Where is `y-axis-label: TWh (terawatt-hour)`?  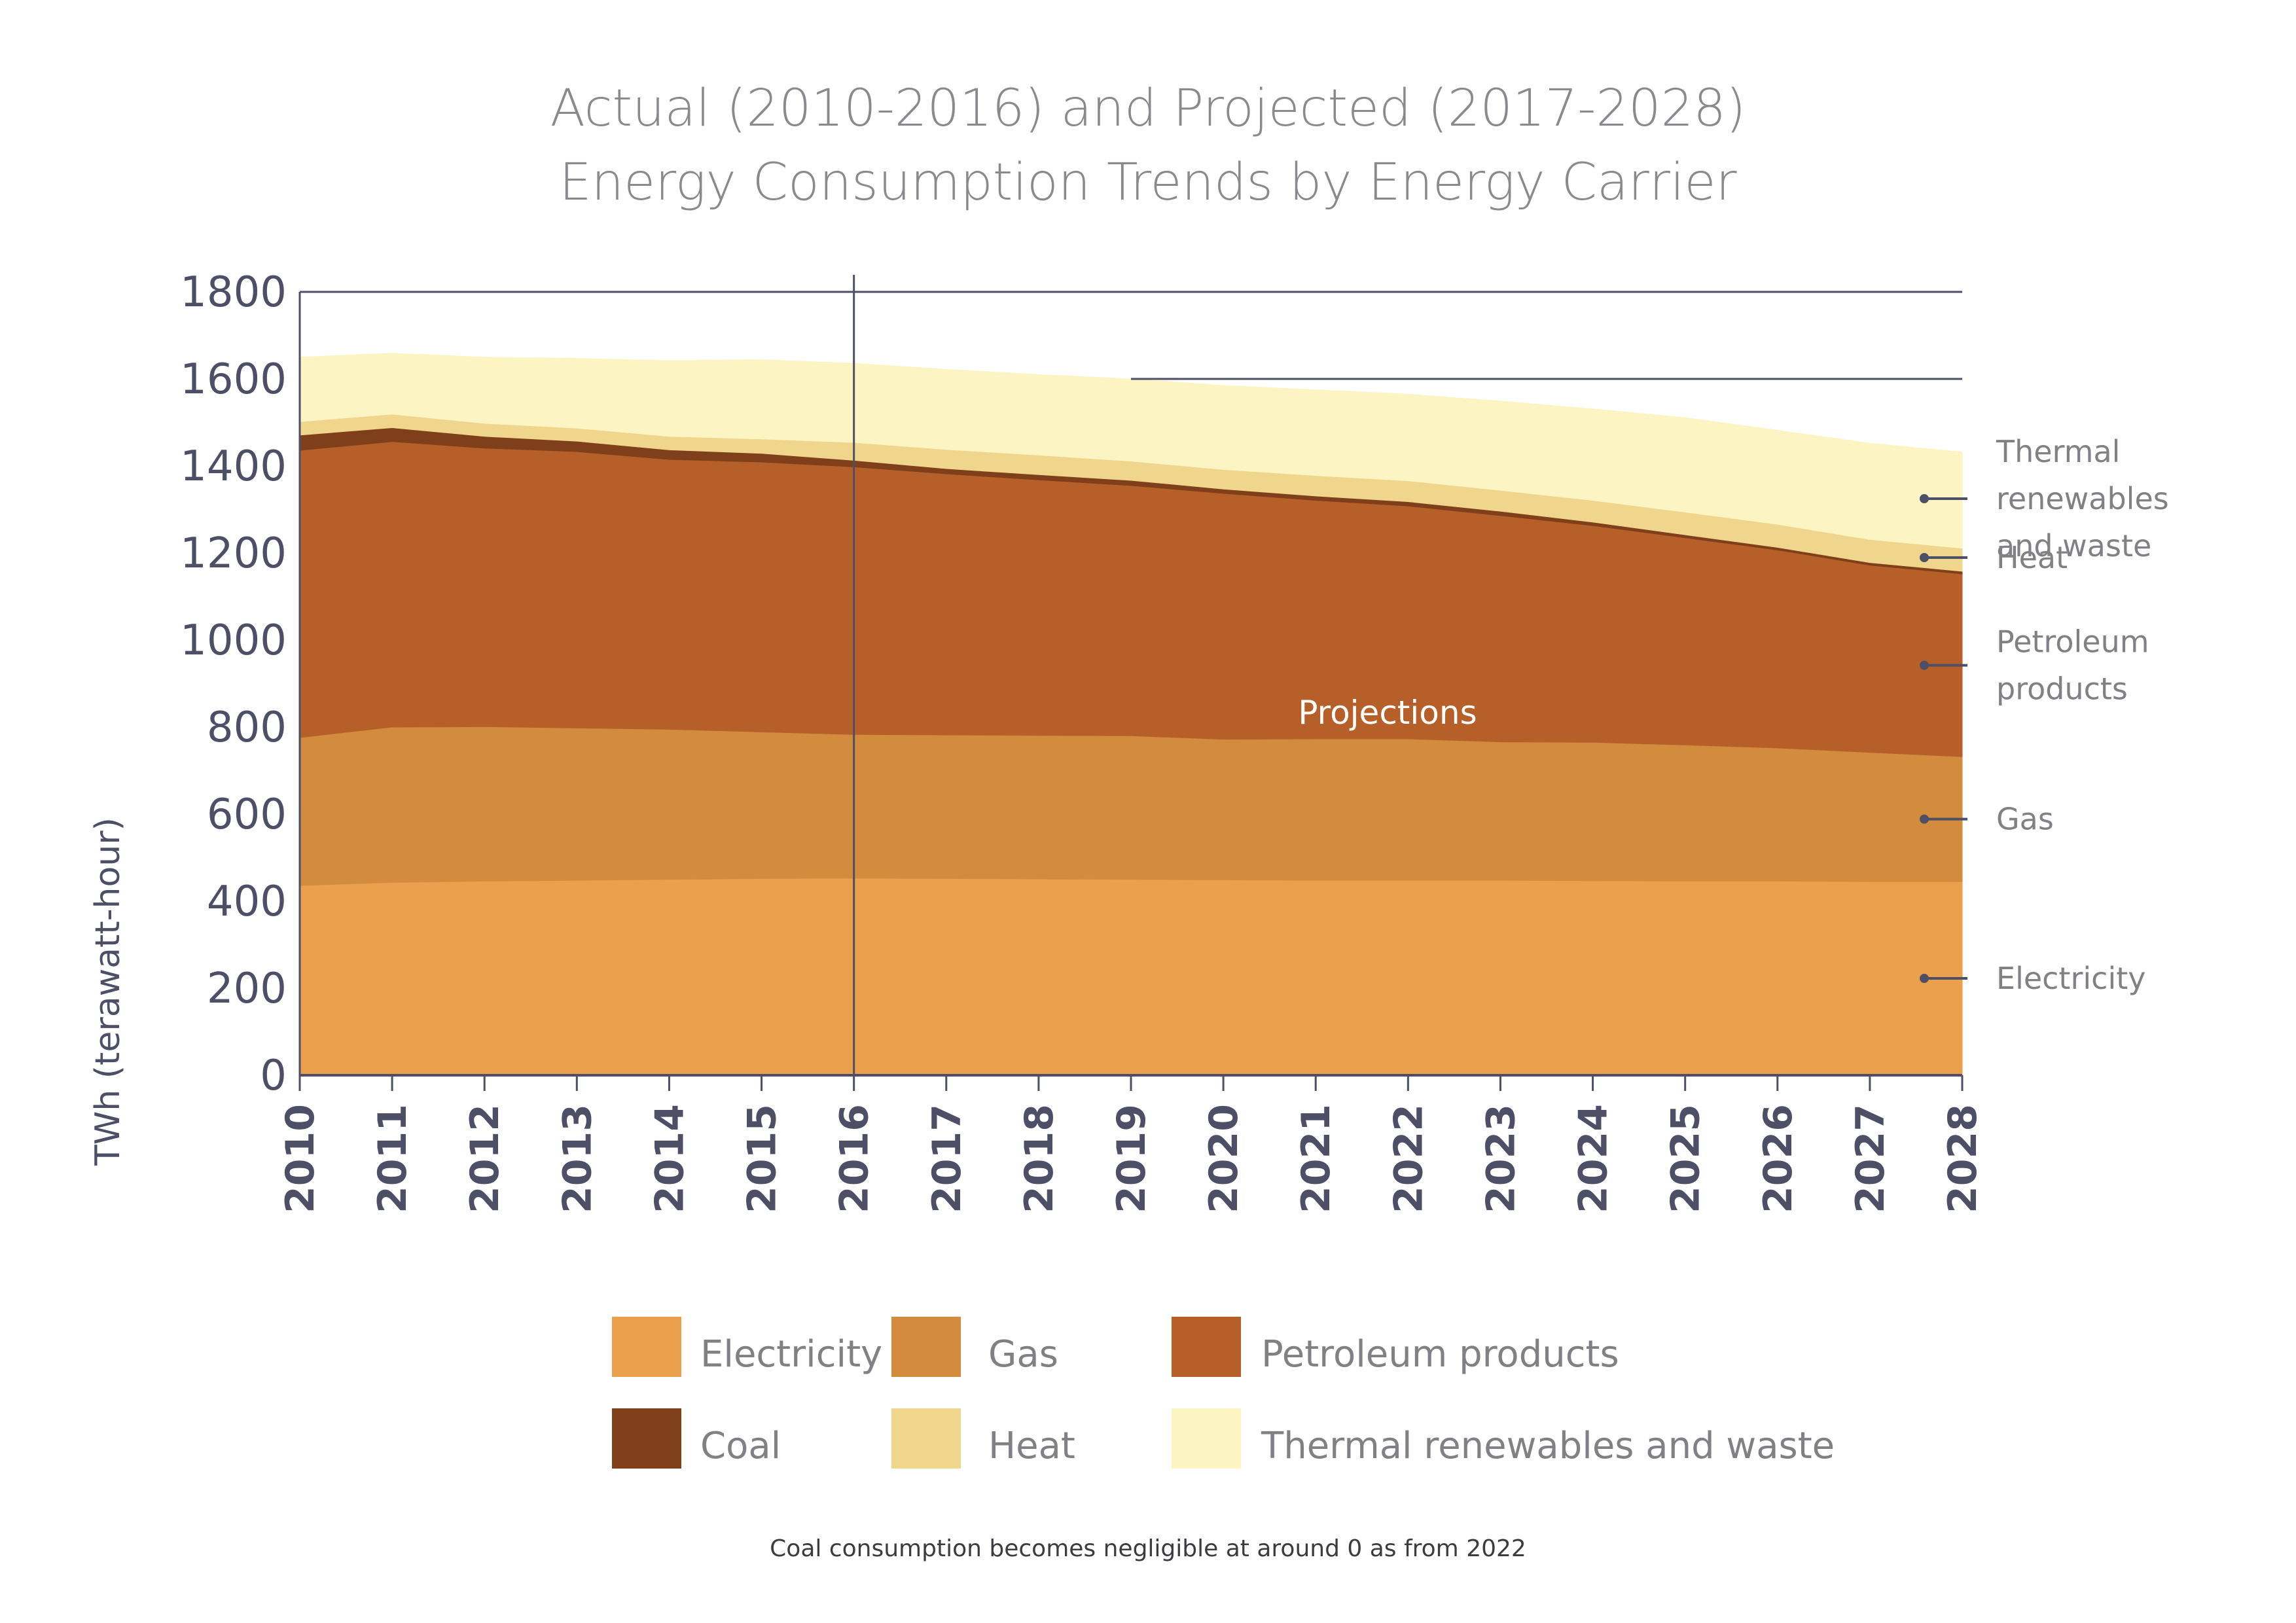
y-axis-label: TWh (terawatt-hour) is located at coordinates (108, 991).